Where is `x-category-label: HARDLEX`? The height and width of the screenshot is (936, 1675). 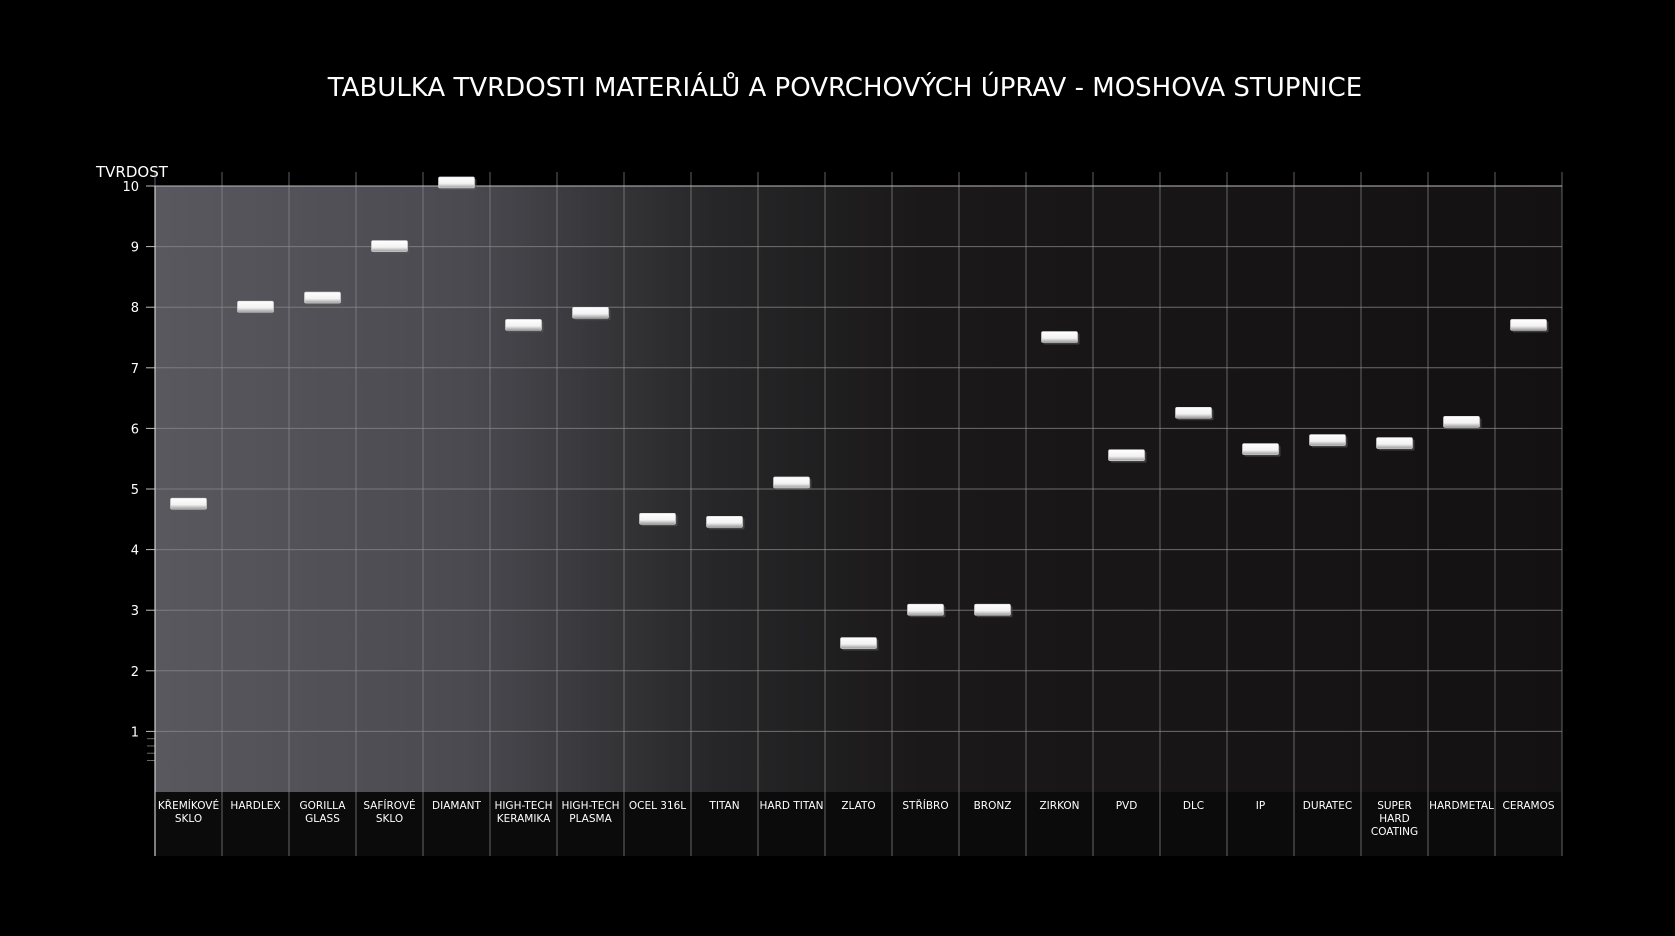
x-category-label: HARDLEX is located at coordinates (255, 806).